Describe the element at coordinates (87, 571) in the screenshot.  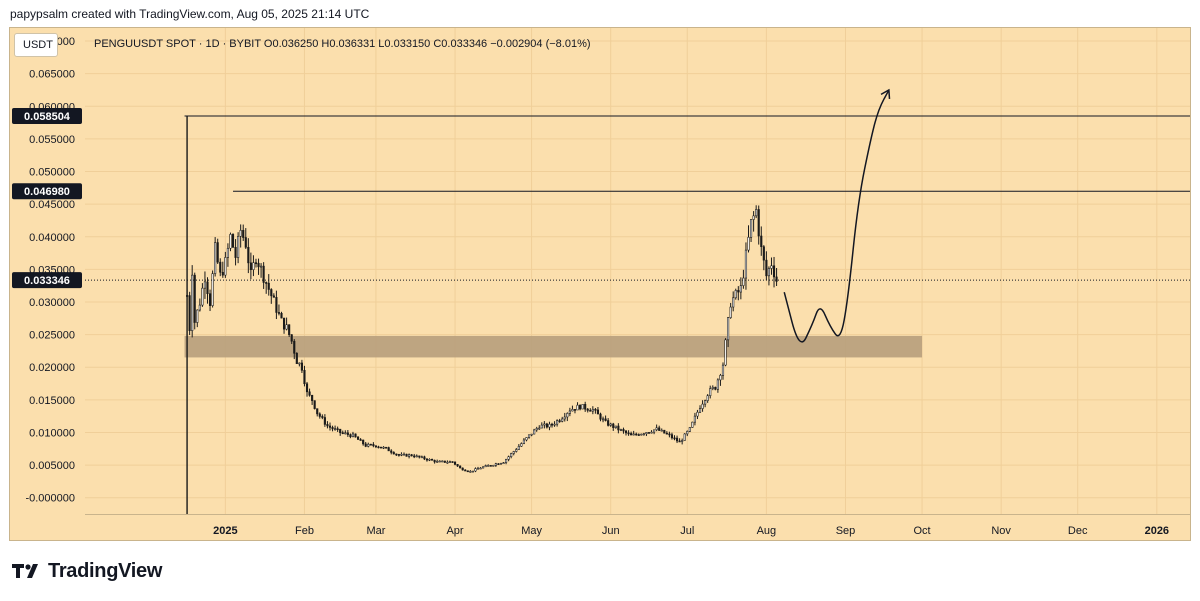
I see `footer-brand: TradingView` at that location.